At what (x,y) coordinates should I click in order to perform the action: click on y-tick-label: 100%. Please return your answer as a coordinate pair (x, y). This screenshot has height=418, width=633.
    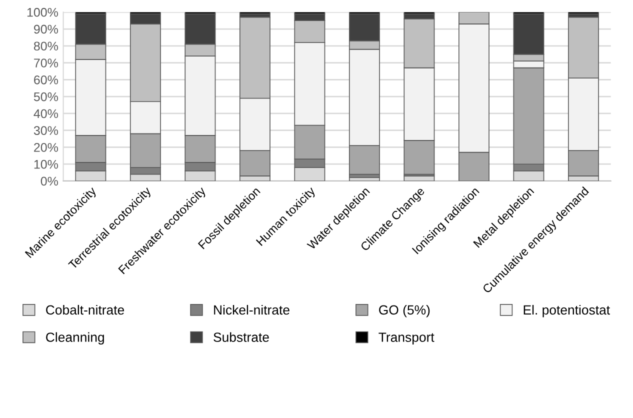
    Looking at the image, I should click on (42, 12).